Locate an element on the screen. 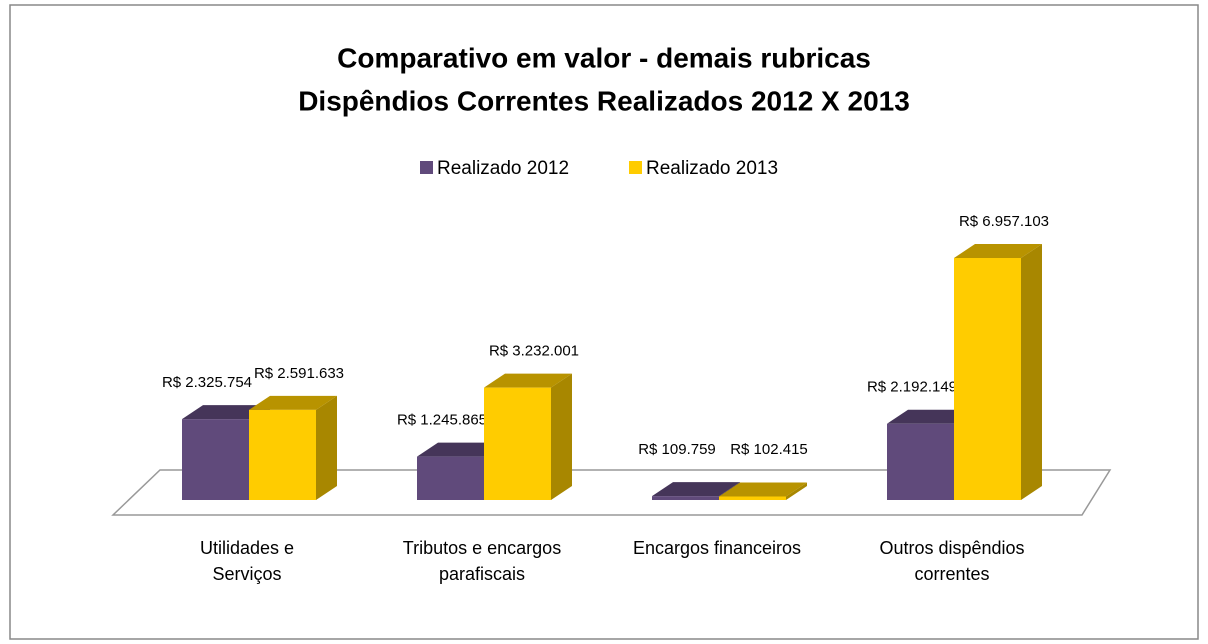 Image resolution: width=1208 pixels, height=644 pixels. data-label: R$ 2.591.633 is located at coordinates (299, 373).